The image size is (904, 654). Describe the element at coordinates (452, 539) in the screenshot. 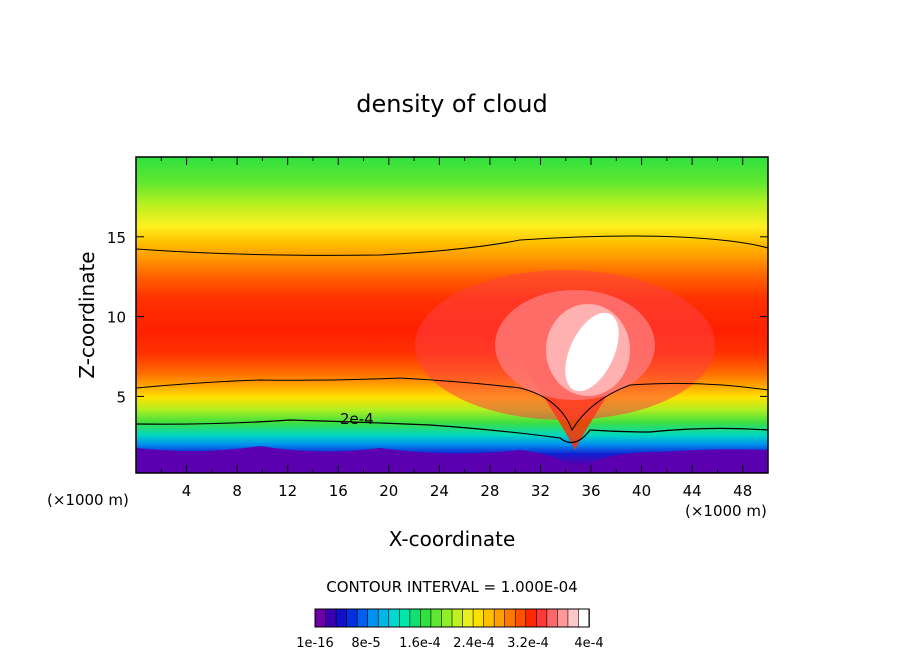

I see `x-axis-label: X-coordinate` at that location.